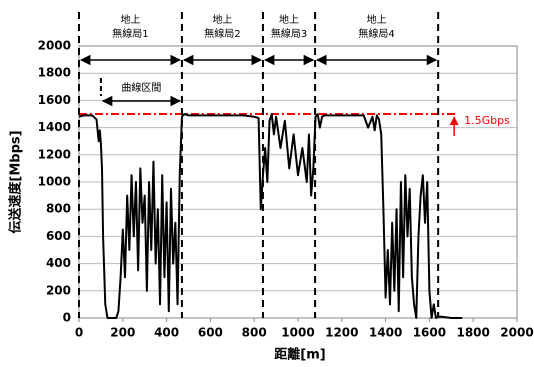 This screenshot has width=534, height=367. What do you see at coordinates (54, 73) in the screenshot?
I see `y-tick-label: 1800` at bounding box center [54, 73].